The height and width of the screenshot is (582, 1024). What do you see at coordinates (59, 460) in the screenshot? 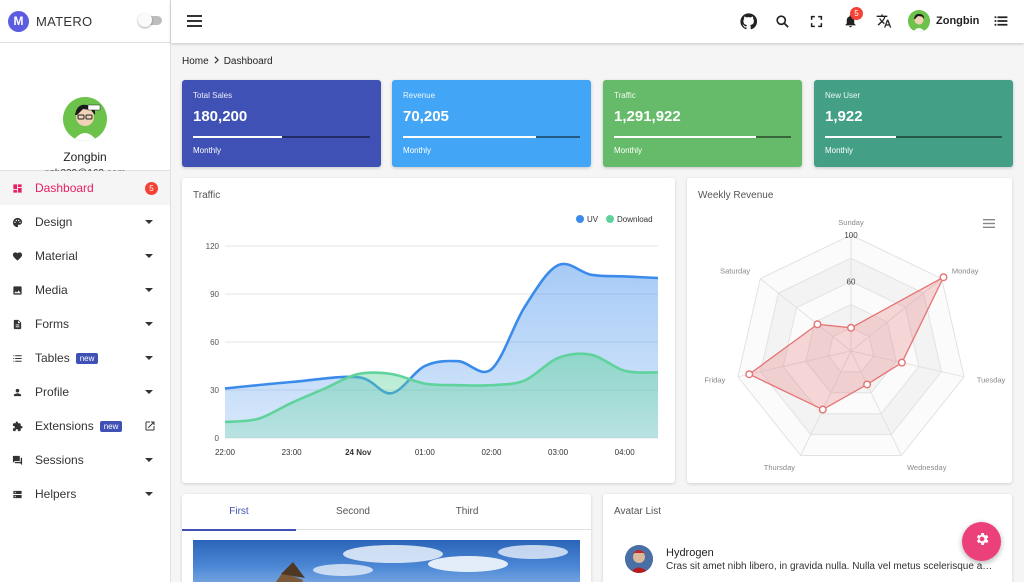
I see `sidebar-item-label: Sessions` at bounding box center [59, 460].